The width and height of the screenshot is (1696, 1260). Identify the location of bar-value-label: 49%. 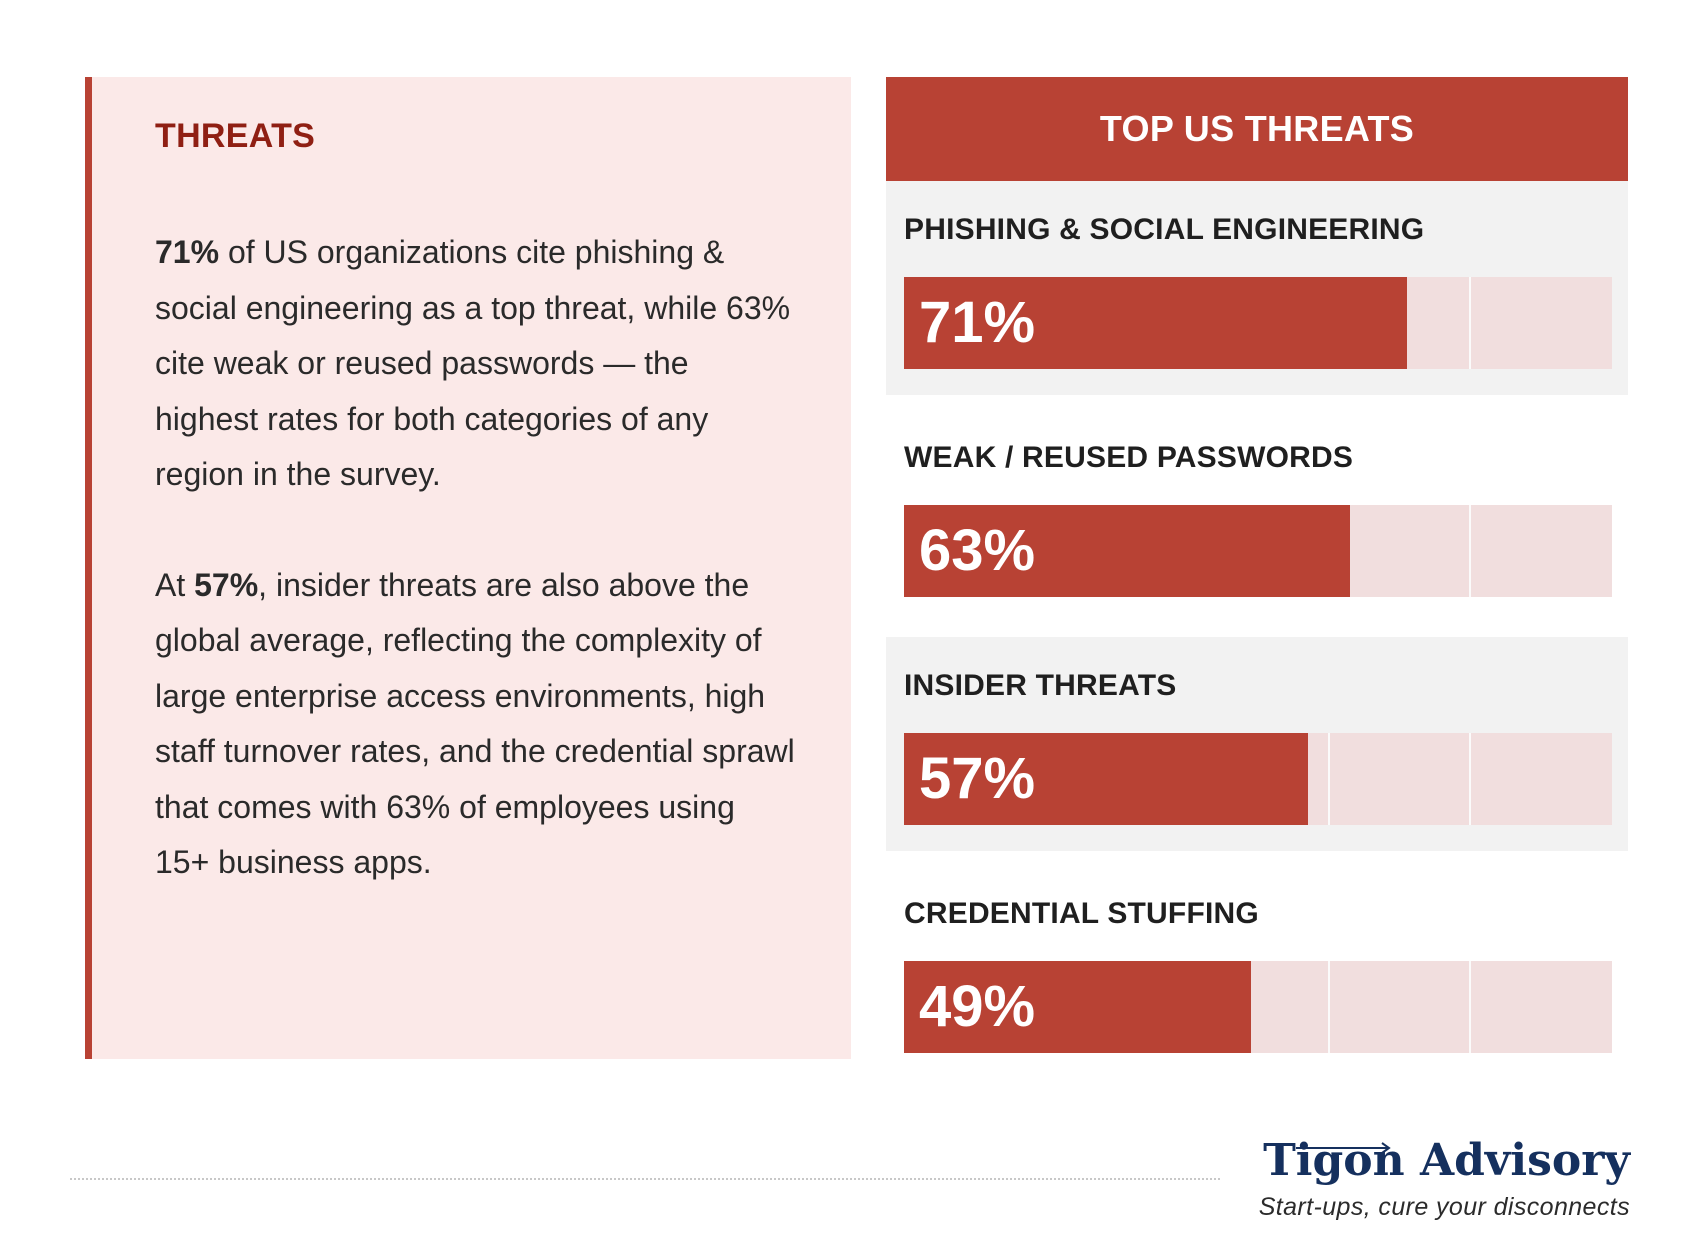
(977, 1006).